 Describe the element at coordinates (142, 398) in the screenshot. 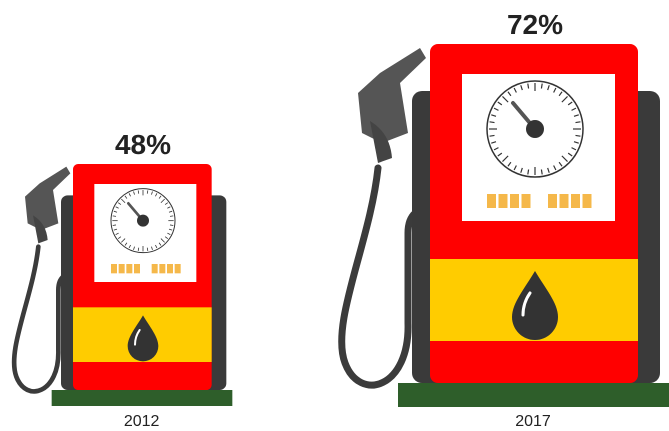

I see `ground` at that location.